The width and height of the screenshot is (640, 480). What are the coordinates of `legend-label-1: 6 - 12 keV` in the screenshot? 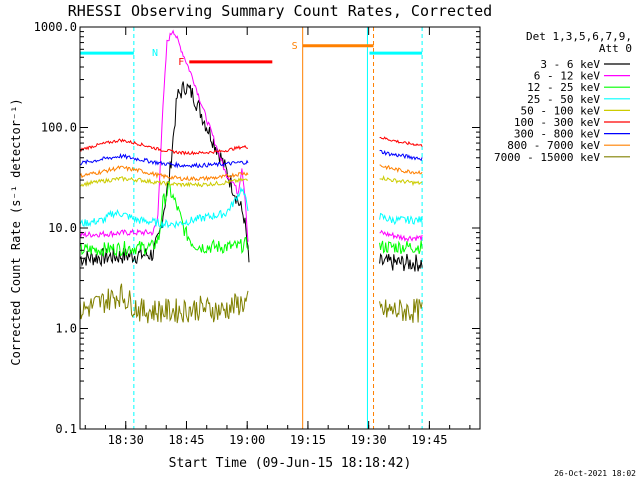 It's located at (567, 76).